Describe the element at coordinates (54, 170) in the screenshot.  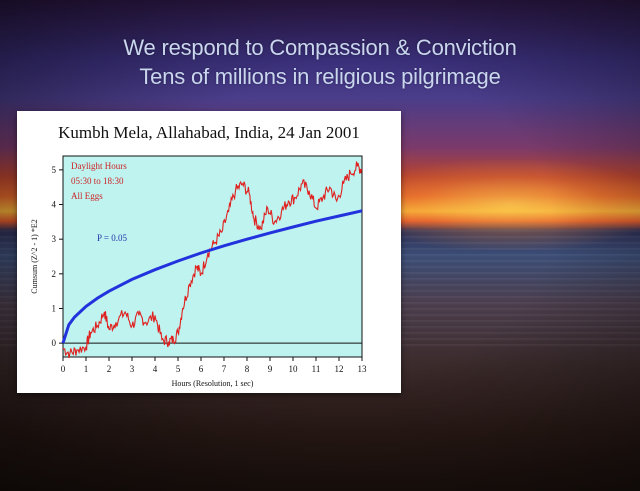
I see `y-tick-label: 5` at that location.